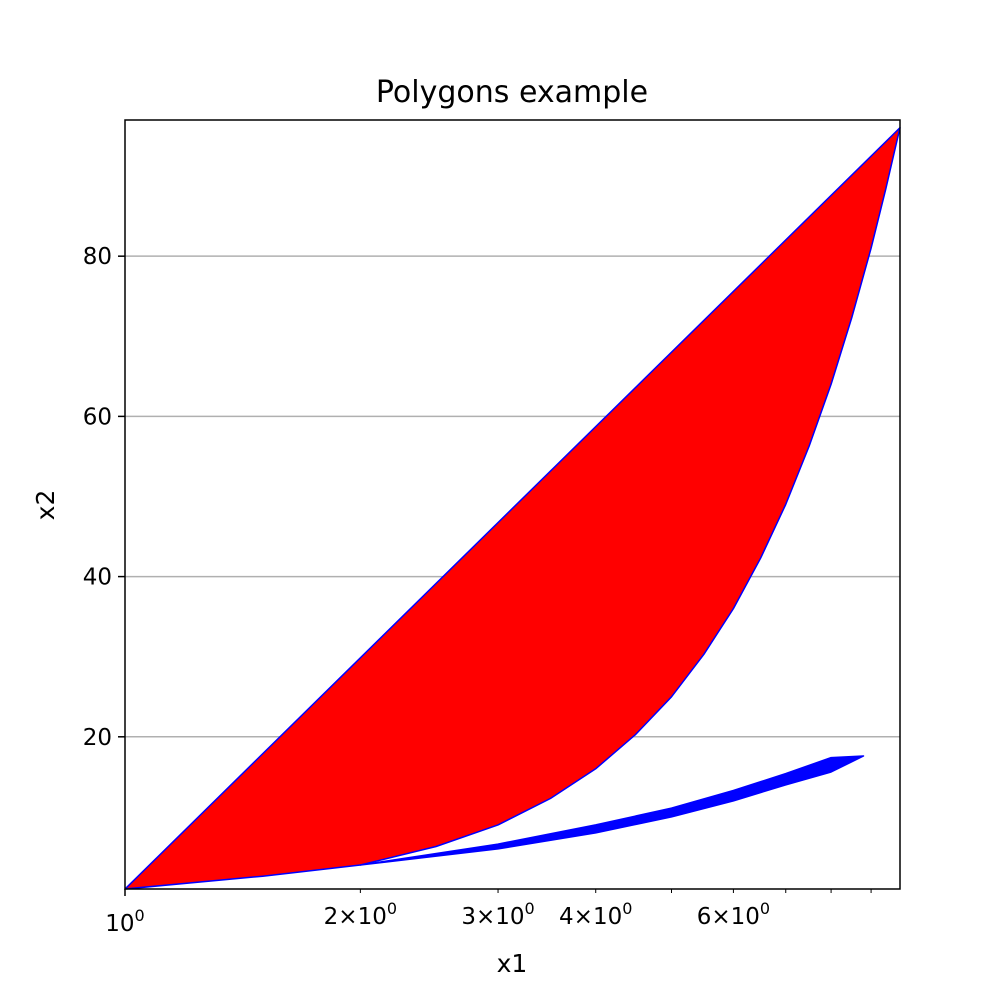  Describe the element at coordinates (45, 505) in the screenshot. I see `y-axis-label: x2` at that location.